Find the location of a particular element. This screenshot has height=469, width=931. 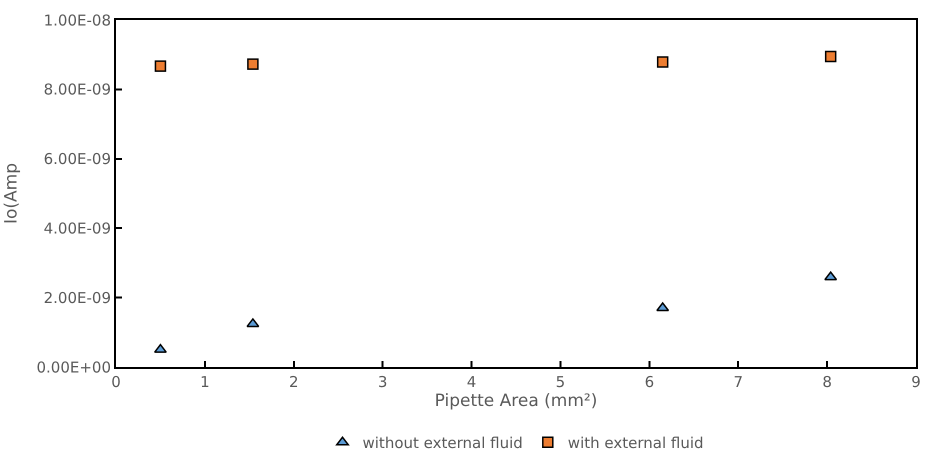

x-tick-label: 9 is located at coordinates (916, 382).